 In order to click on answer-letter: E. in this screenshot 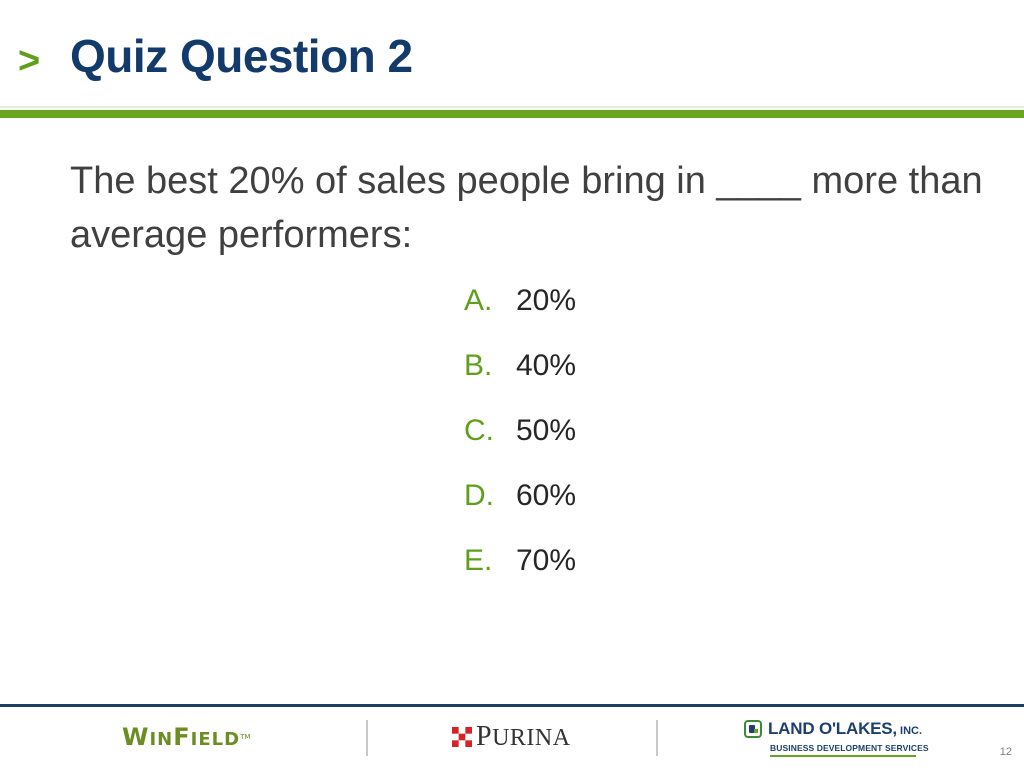, I will do `click(478, 560)`.